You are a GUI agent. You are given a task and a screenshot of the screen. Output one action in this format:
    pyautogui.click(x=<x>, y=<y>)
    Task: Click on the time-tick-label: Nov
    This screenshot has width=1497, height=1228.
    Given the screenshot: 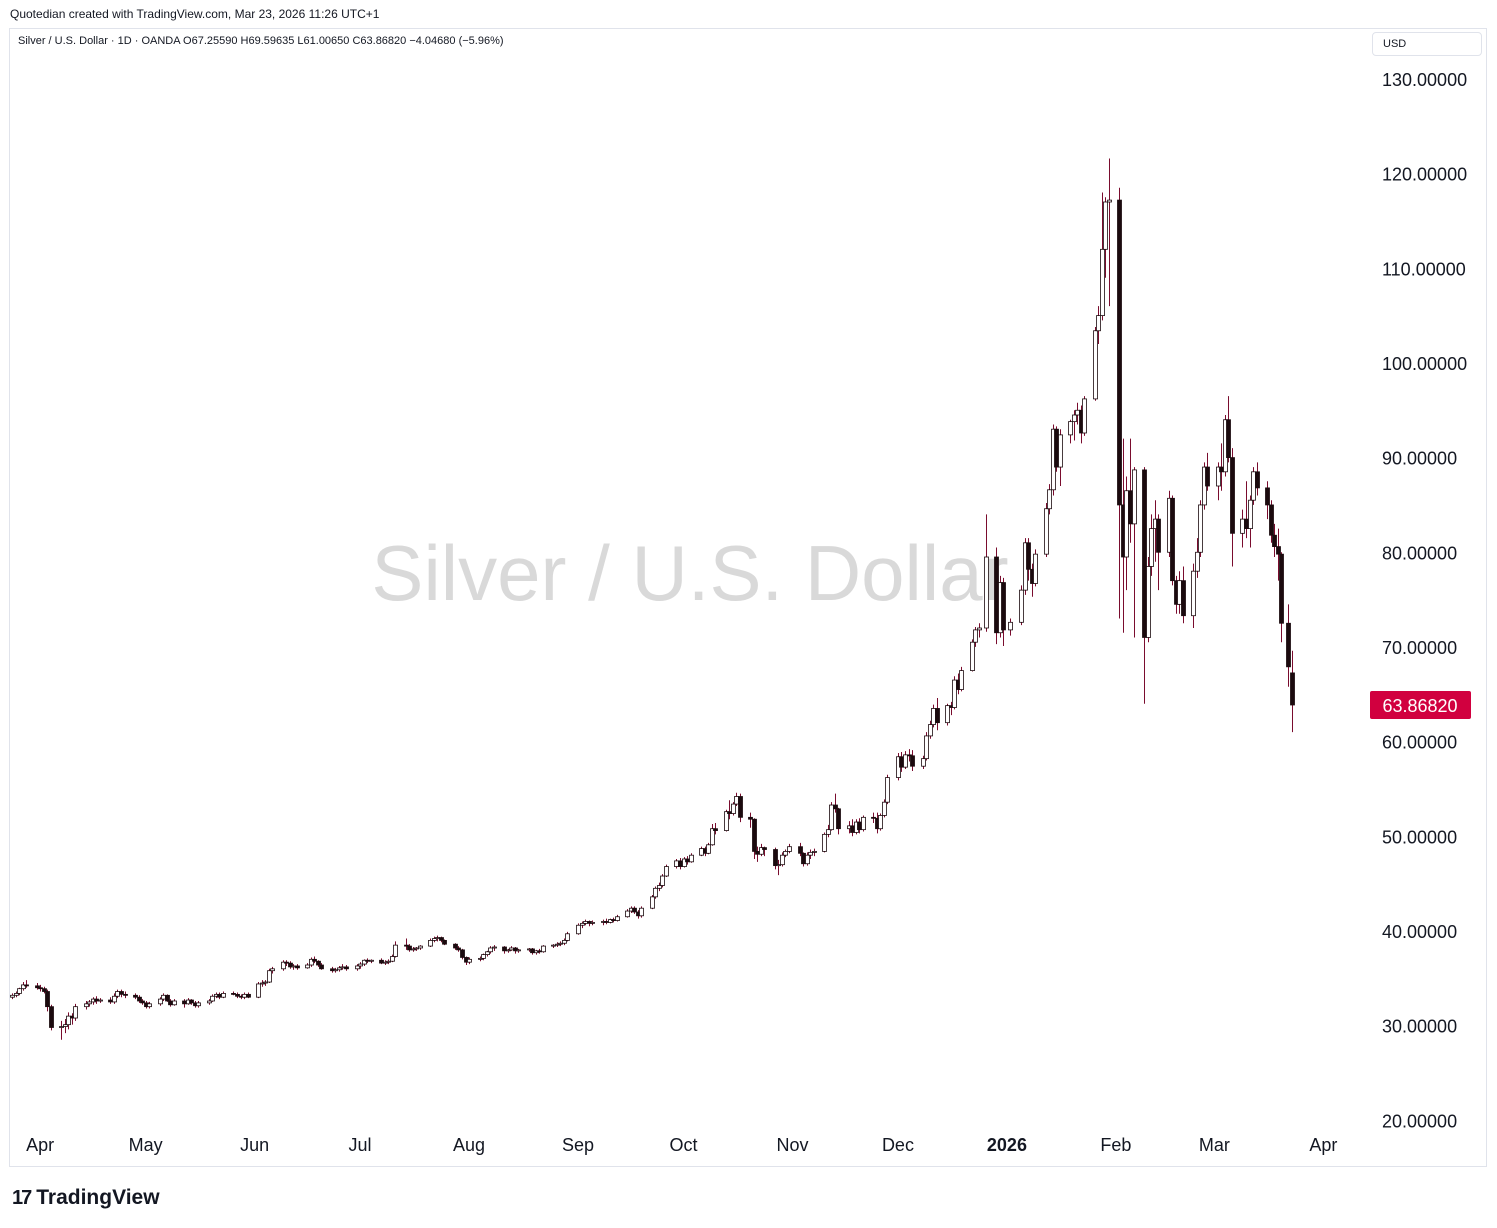 What is the action you would take?
    pyautogui.click(x=792, y=1145)
    